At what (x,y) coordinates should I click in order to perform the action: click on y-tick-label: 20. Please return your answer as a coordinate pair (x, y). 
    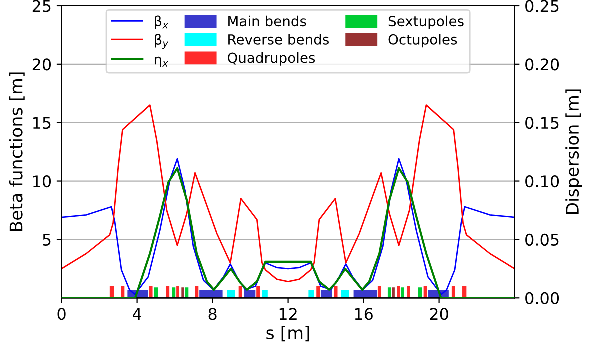
    Looking at the image, I should click on (42, 64).